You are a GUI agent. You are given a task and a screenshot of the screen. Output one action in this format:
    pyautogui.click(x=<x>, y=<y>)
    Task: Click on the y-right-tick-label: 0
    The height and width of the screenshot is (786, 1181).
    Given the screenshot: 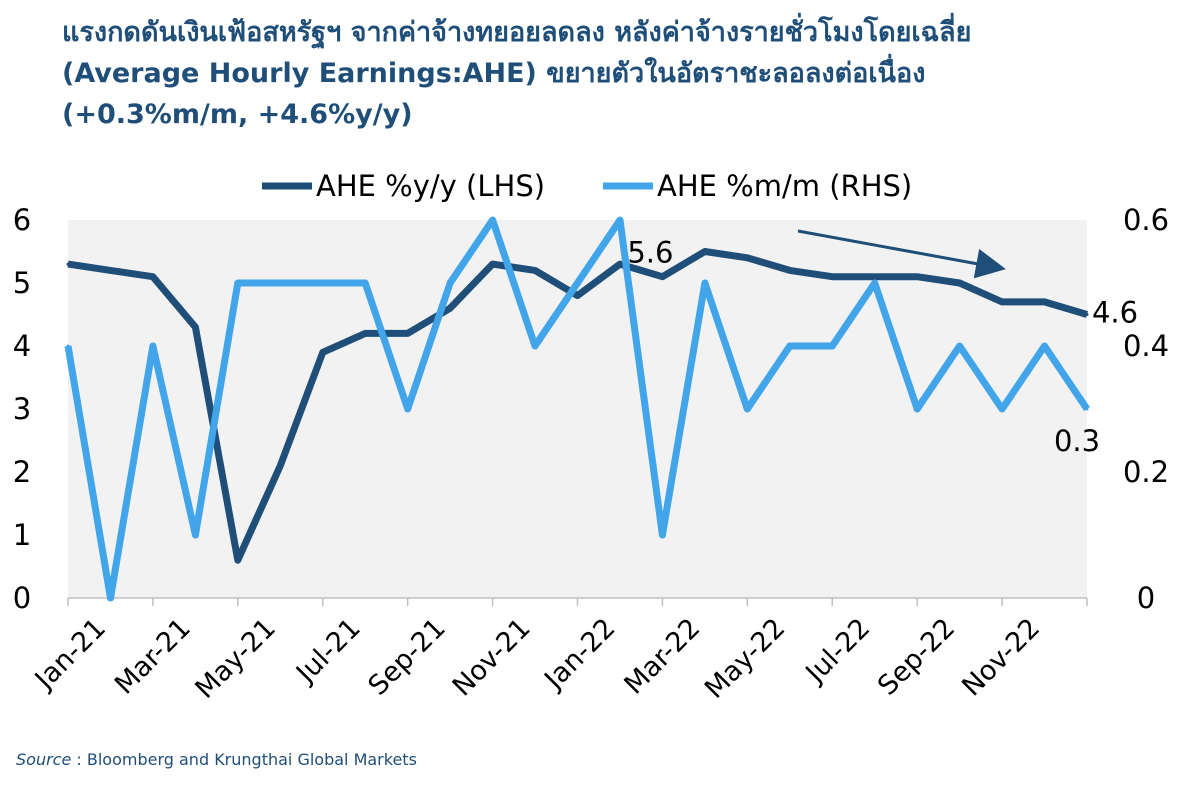 What is the action you would take?
    pyautogui.click(x=1146, y=598)
    